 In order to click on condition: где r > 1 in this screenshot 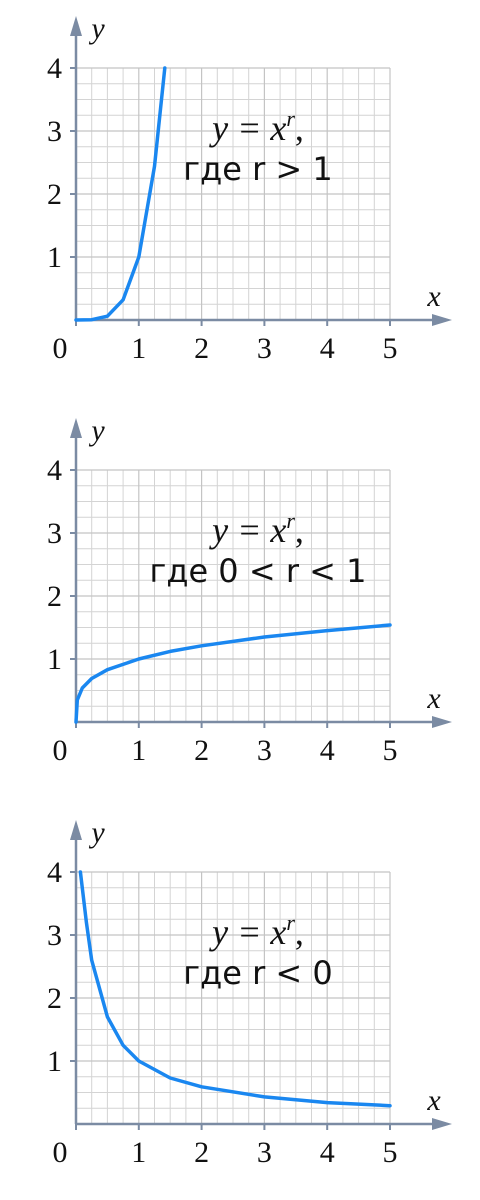, I will do `click(257, 169)`.